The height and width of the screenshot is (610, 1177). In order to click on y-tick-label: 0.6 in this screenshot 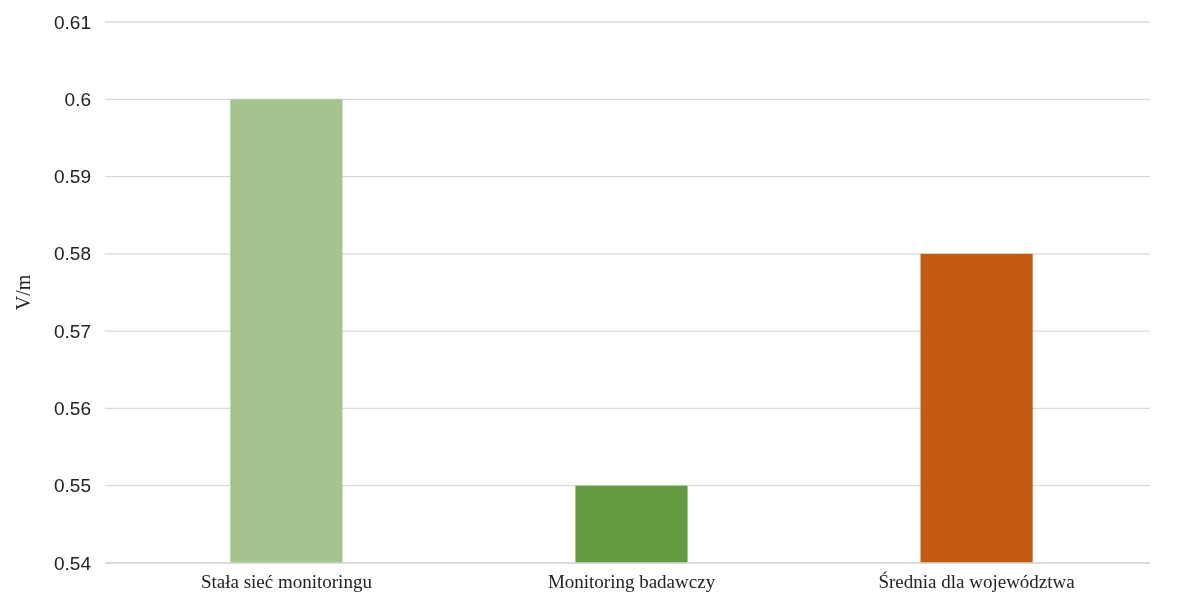, I will do `click(77, 99)`.